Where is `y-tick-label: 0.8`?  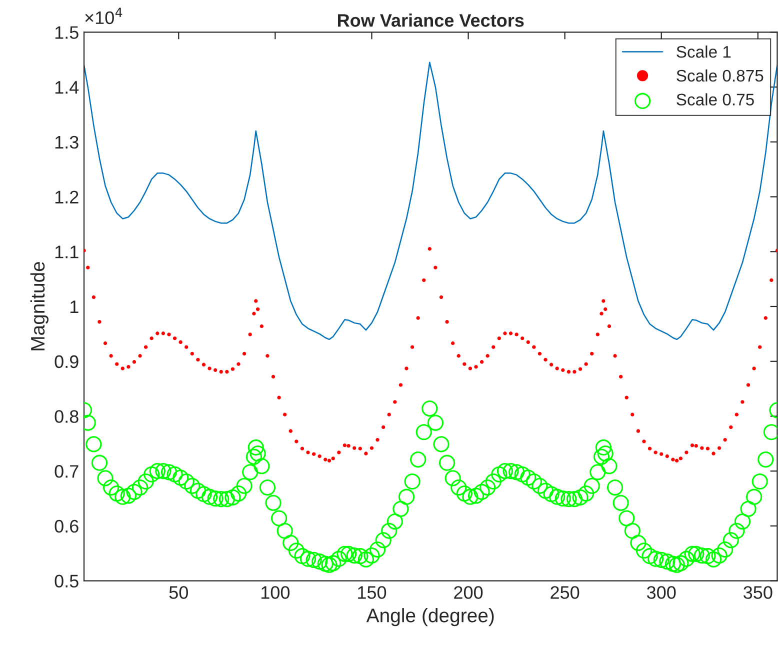 y-tick-label: 0.8 is located at coordinates (66, 416).